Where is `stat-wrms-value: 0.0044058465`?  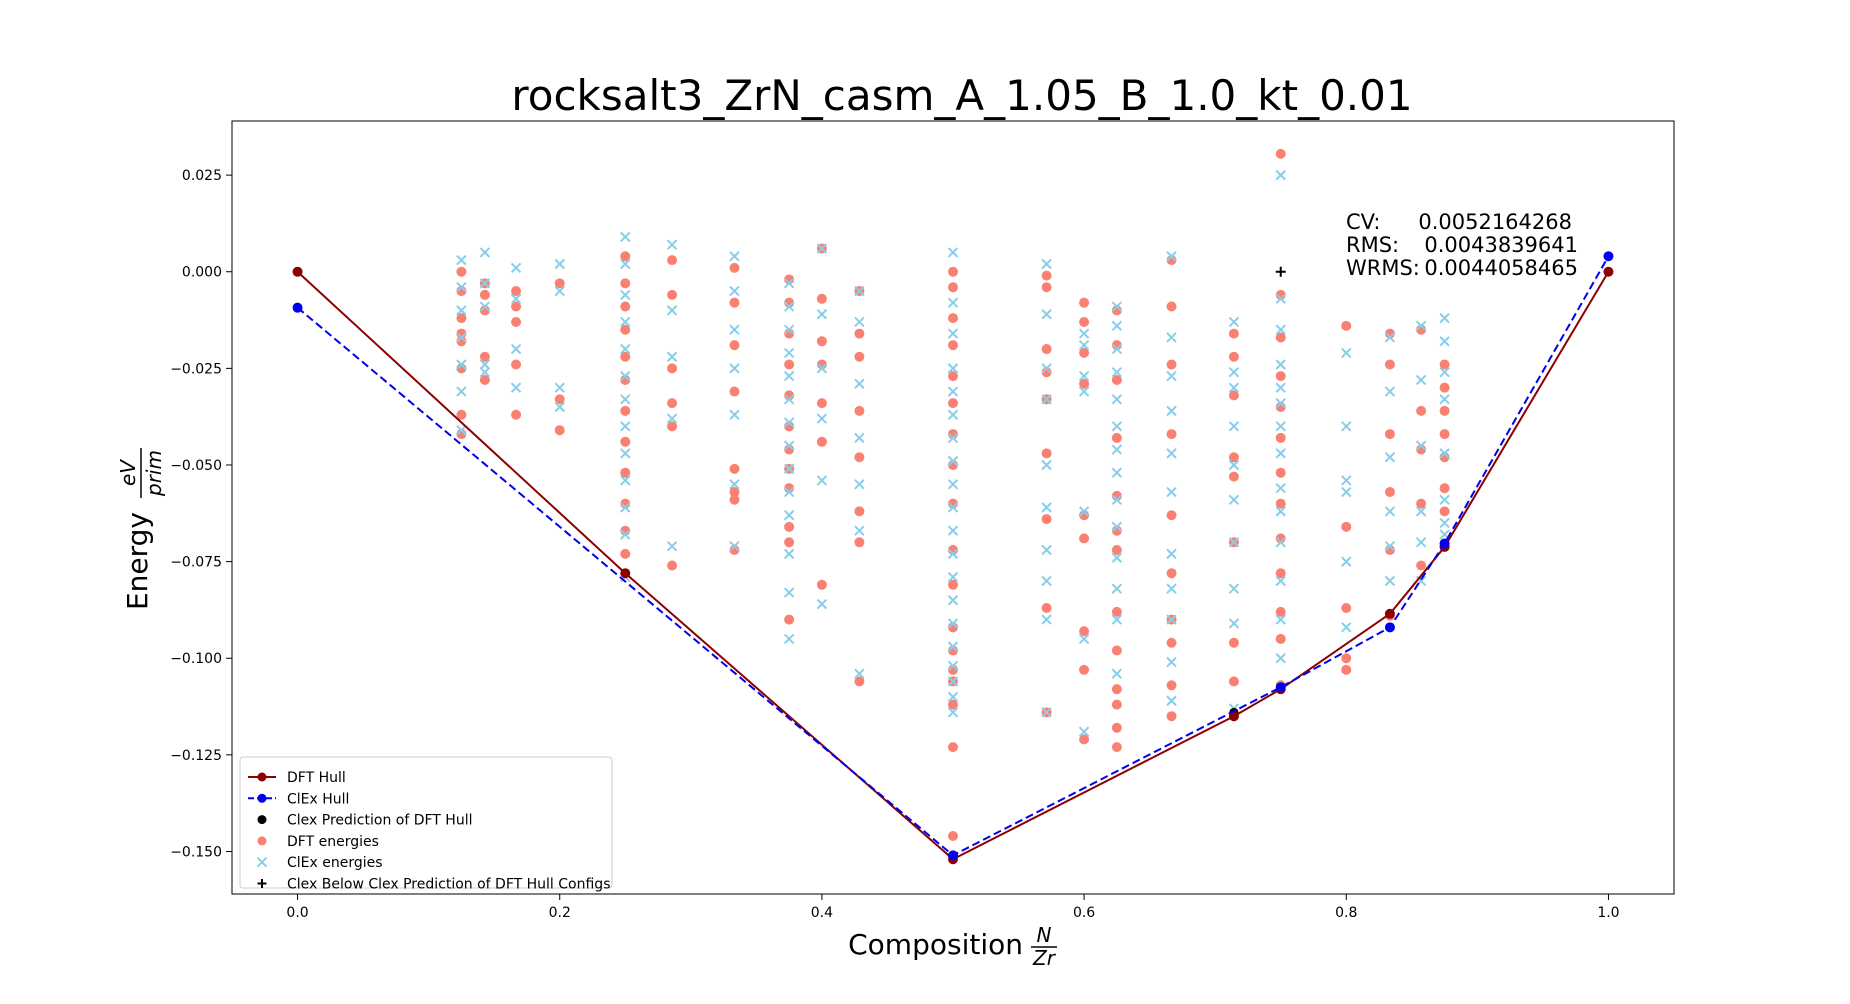
stat-wrms-value: 0.0044058465 is located at coordinates (1501, 268).